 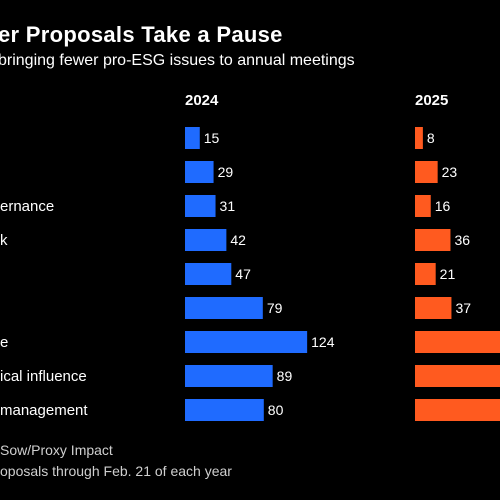 What do you see at coordinates (462, 240) in the screenshot?
I see `bar-2025-value: 36` at bounding box center [462, 240].